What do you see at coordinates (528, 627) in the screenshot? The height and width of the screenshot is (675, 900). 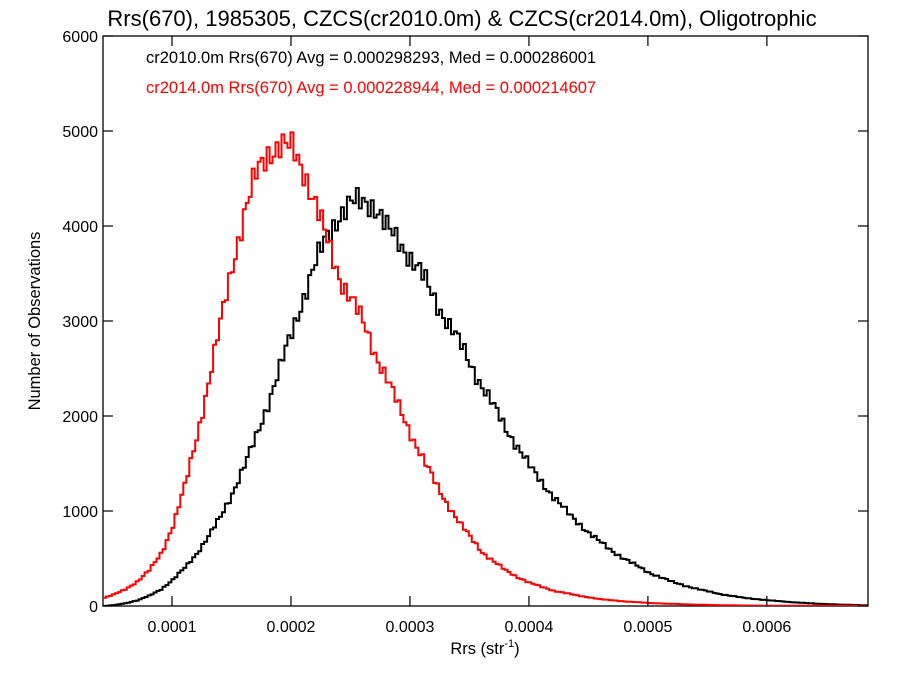 I see `x-tick-label: 0.0004` at bounding box center [528, 627].